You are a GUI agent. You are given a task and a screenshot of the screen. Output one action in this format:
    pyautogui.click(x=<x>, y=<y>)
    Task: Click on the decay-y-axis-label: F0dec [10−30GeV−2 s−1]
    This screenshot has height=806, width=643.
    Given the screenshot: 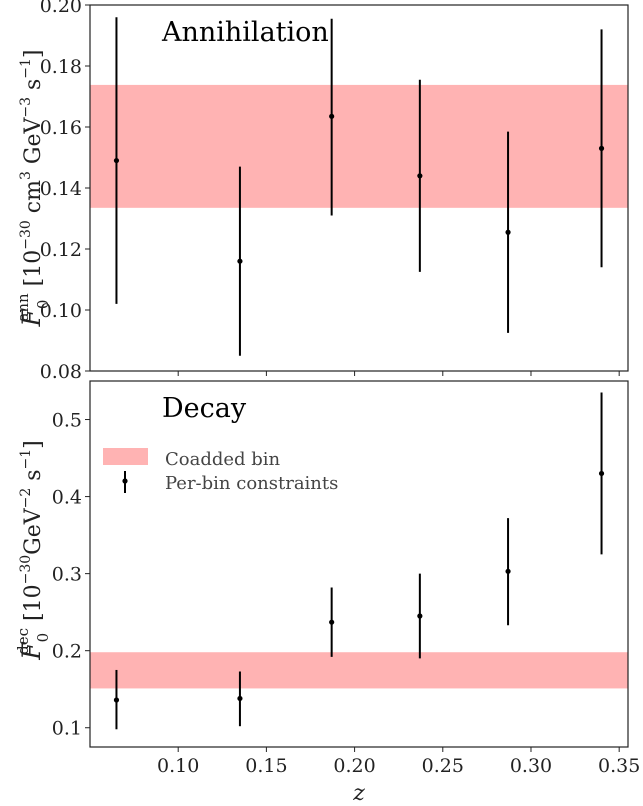 What is the action you would take?
    pyautogui.click(x=33, y=550)
    